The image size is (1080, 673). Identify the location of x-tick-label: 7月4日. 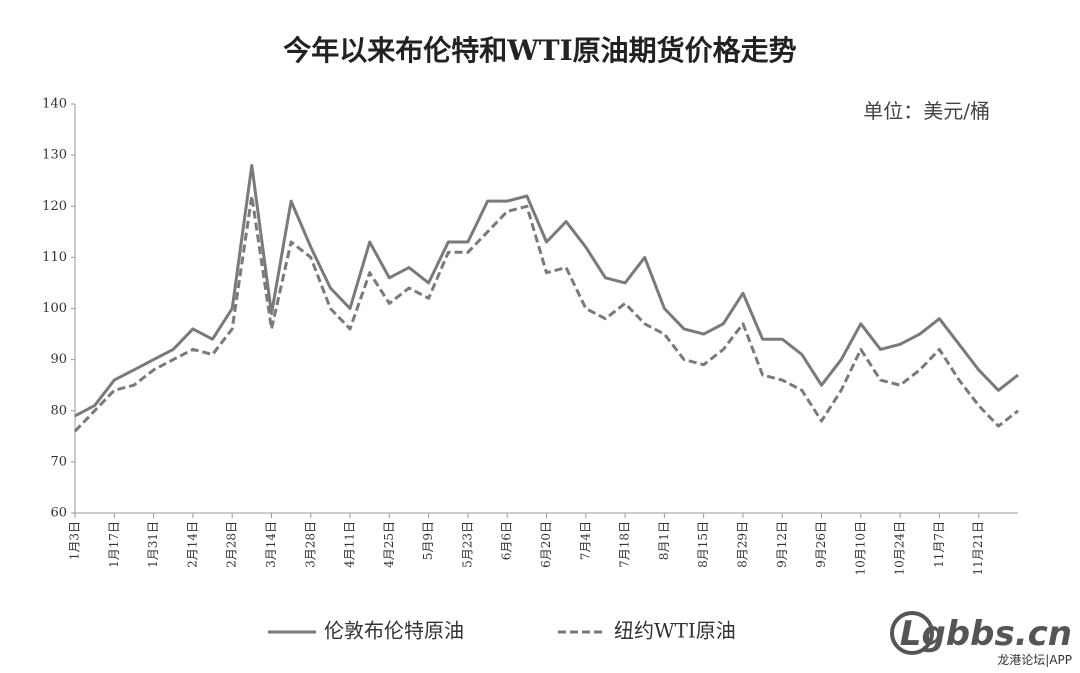
(585, 540).